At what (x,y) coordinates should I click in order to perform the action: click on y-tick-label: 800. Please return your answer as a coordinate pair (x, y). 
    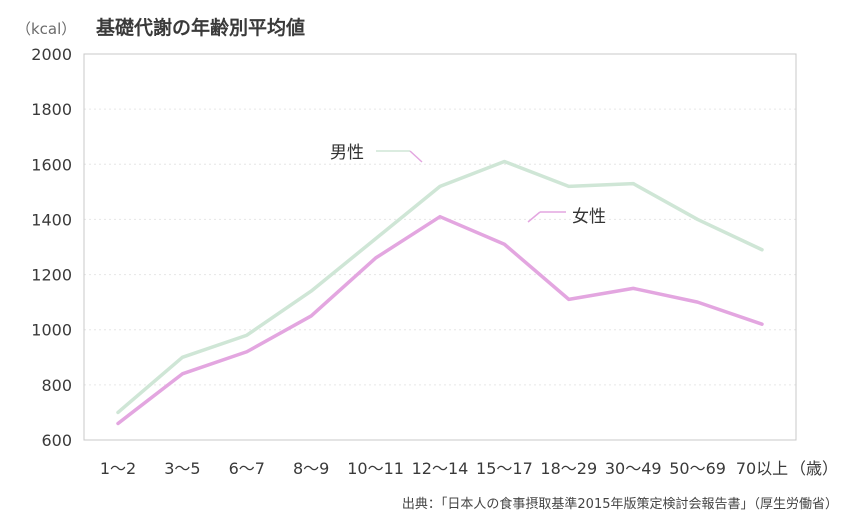
    Looking at the image, I should click on (56, 385).